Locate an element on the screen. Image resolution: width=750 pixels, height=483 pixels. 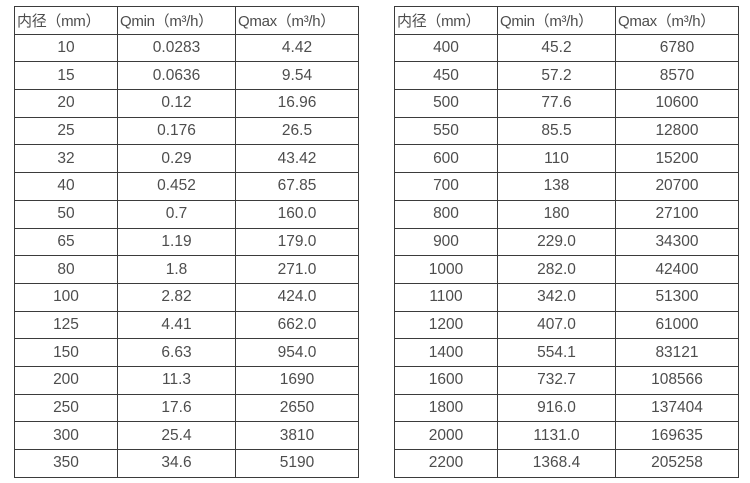
table-cell: 110 is located at coordinates (556, 159).